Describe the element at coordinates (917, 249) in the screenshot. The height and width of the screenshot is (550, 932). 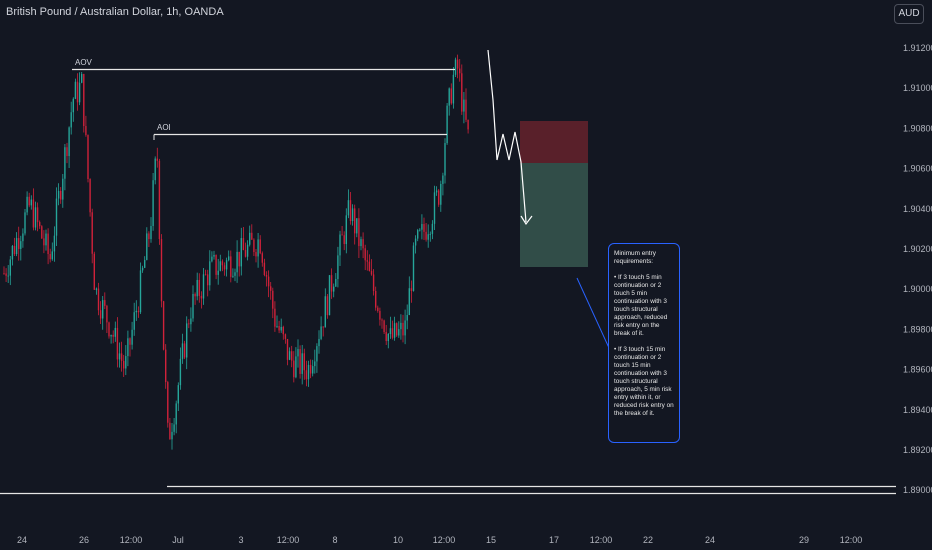
I see `y-tick-label: 1.90200` at that location.